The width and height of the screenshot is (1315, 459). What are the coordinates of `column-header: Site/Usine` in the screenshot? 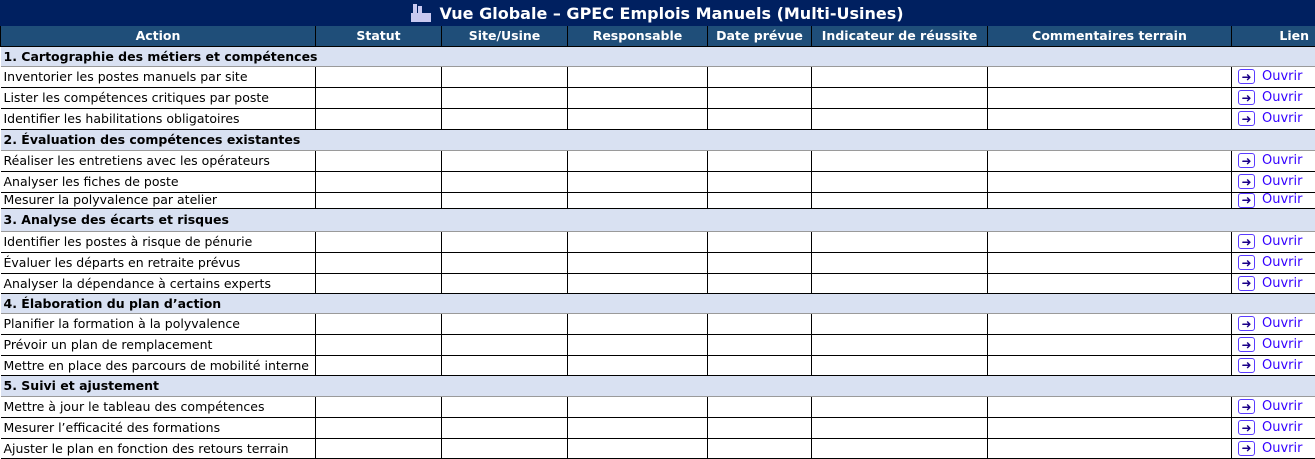 It's located at (505, 36).